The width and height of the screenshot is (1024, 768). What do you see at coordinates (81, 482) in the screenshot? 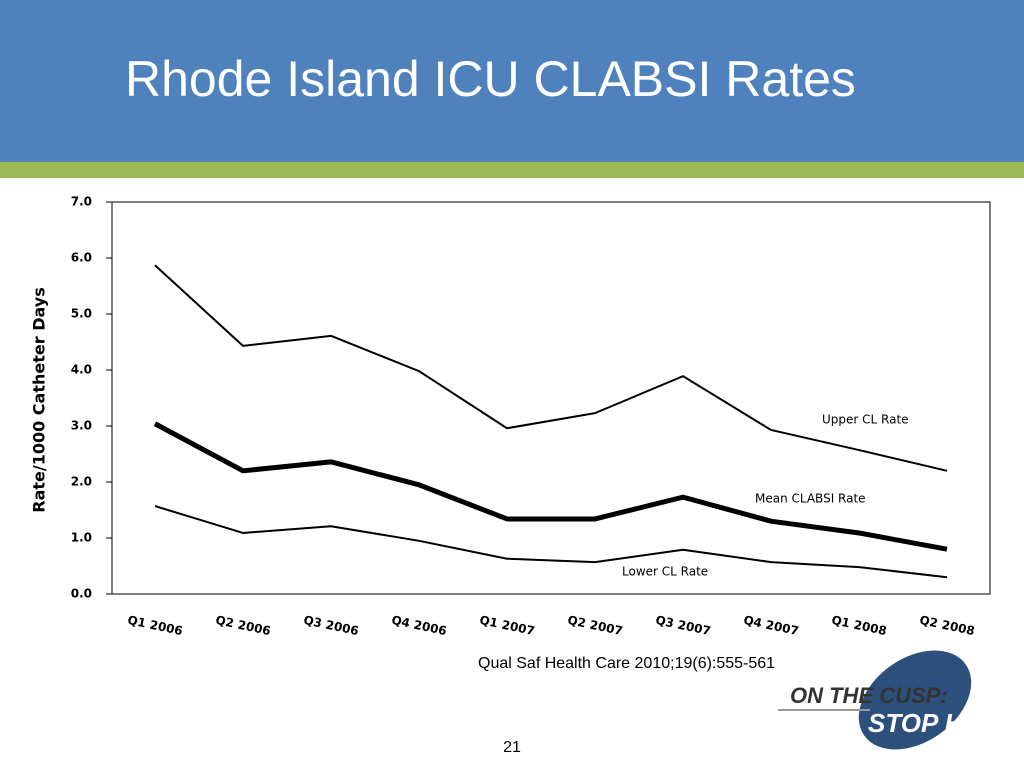
I see `y-tick-label: 2.0` at bounding box center [81, 482].